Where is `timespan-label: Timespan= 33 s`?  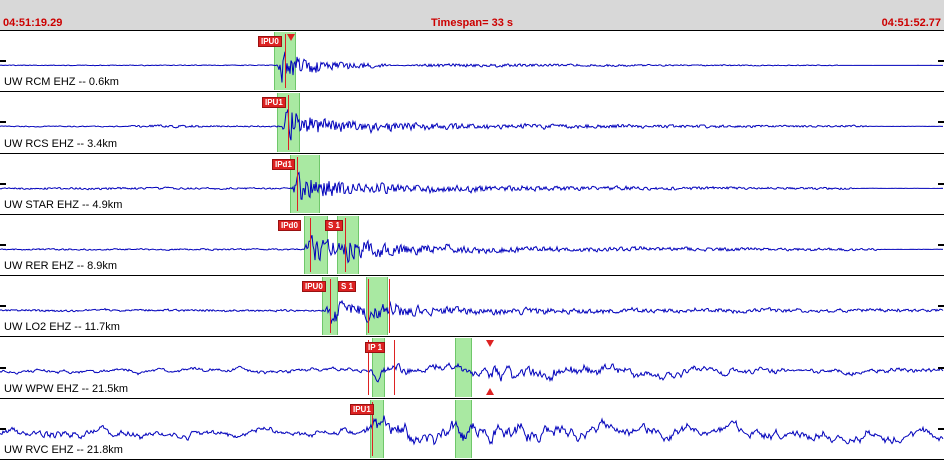
timespan-label: Timespan= 33 s is located at coordinates (472, 23).